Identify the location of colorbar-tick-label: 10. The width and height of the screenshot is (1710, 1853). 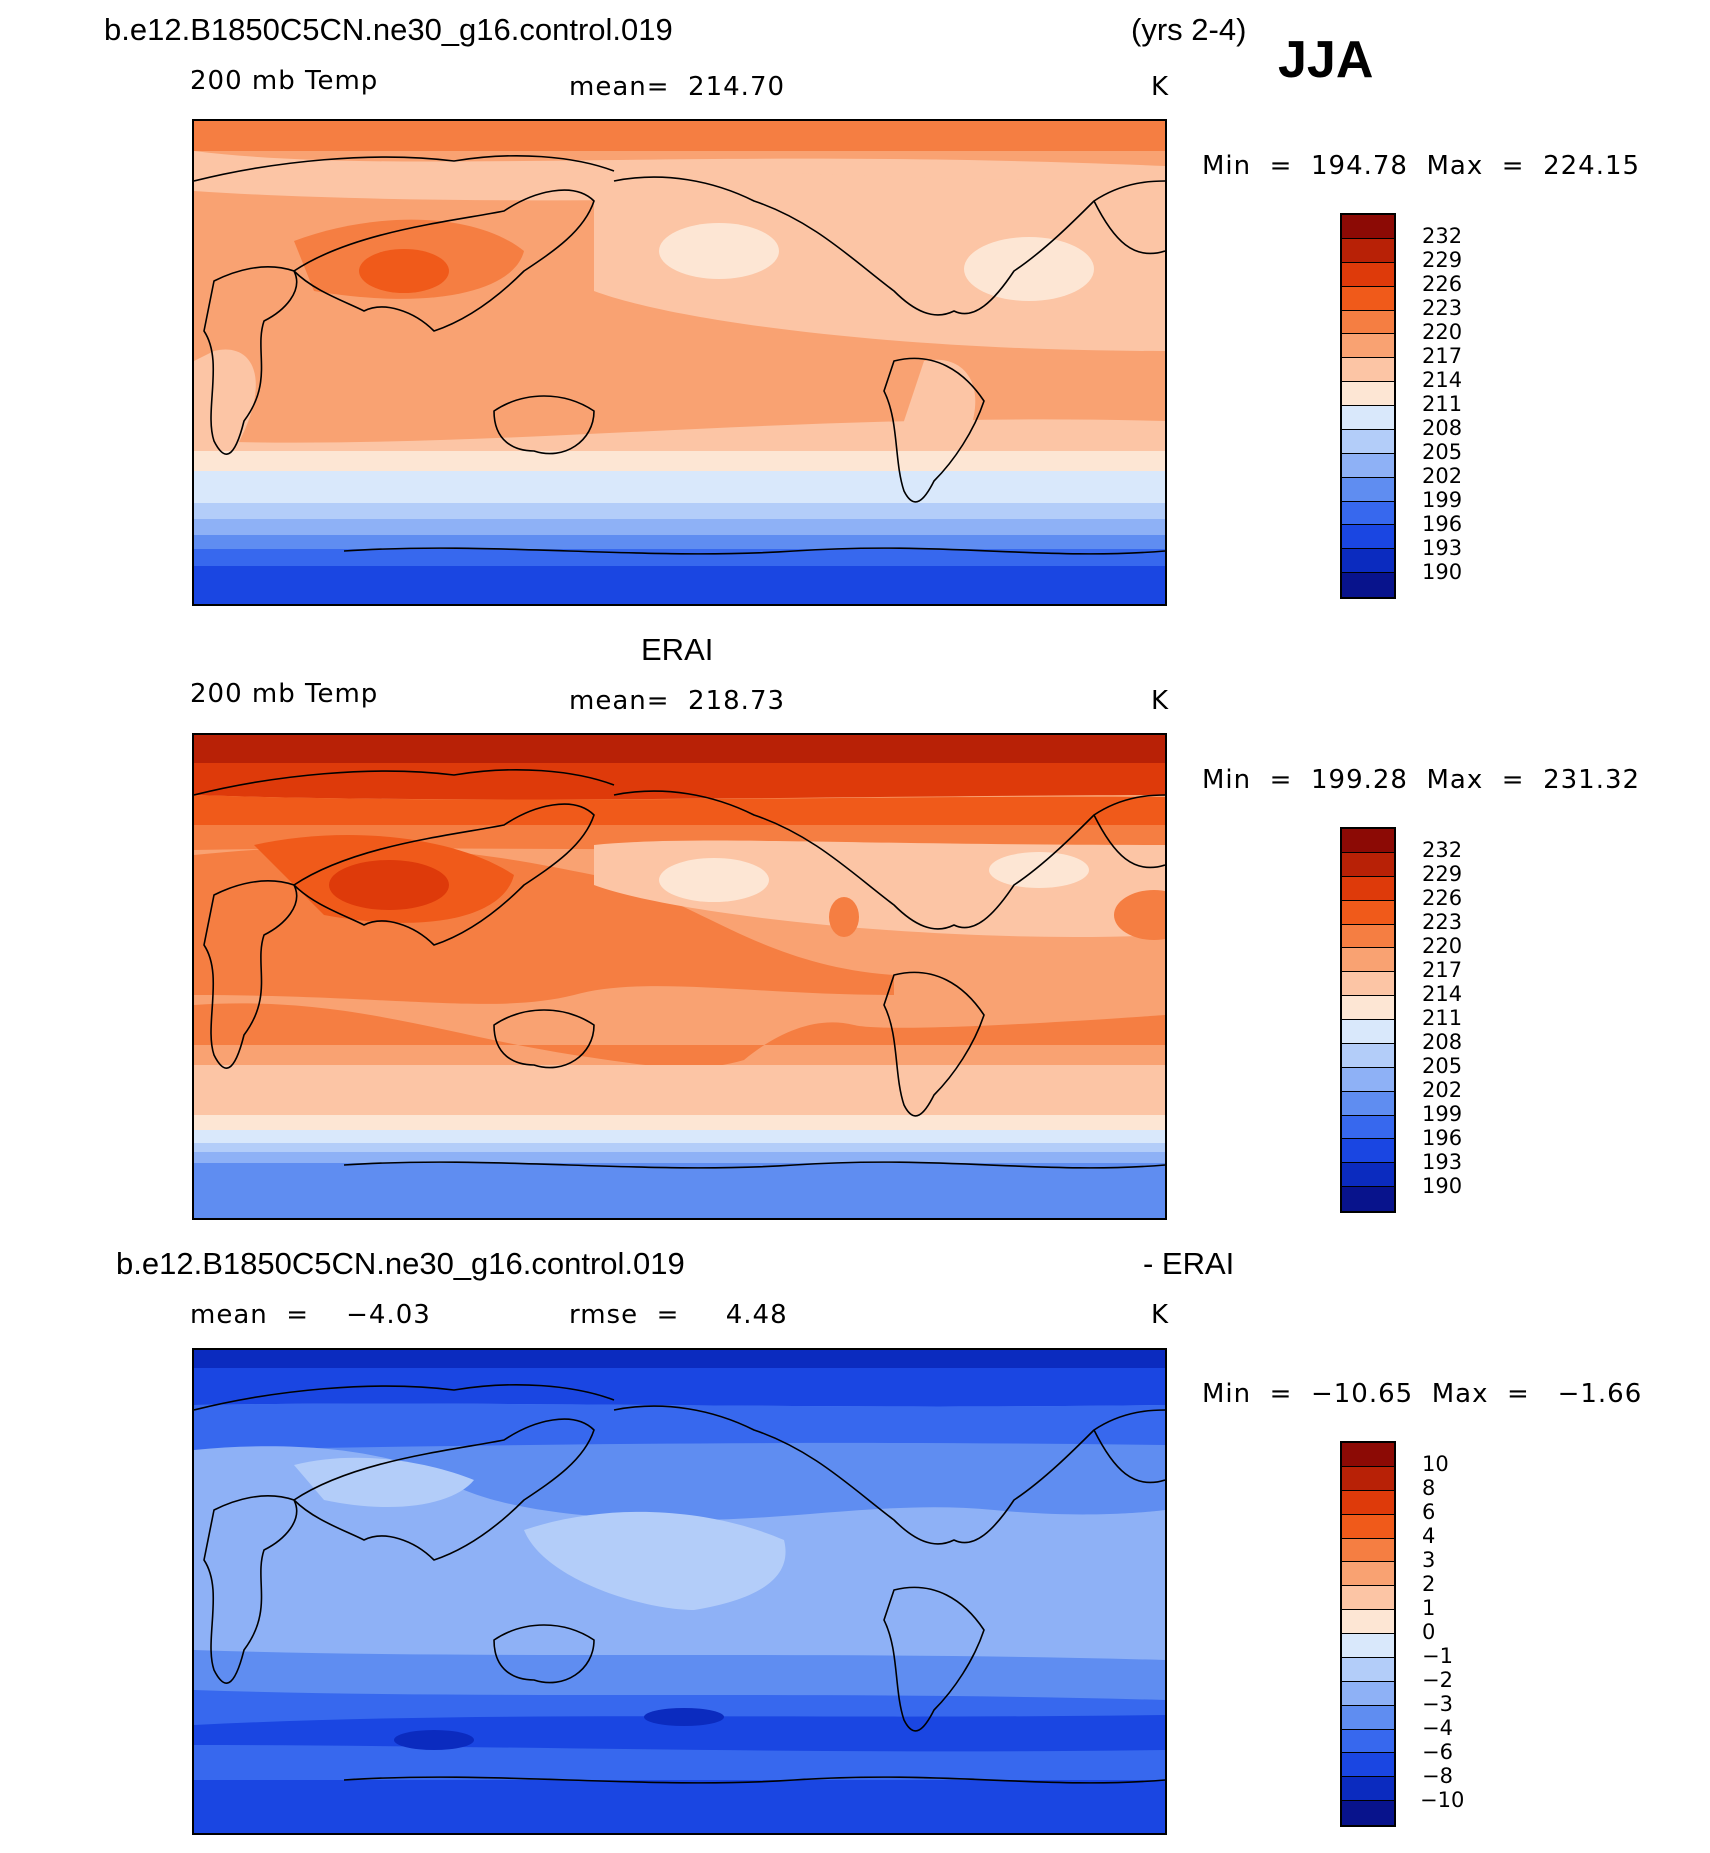
(1435, 1464).